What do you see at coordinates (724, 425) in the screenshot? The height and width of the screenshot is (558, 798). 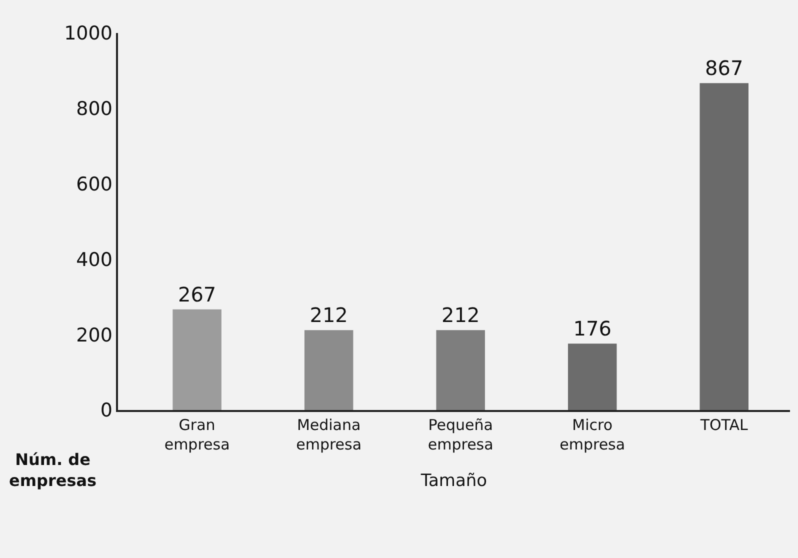 I see `x-tick-label: TOTAL` at bounding box center [724, 425].